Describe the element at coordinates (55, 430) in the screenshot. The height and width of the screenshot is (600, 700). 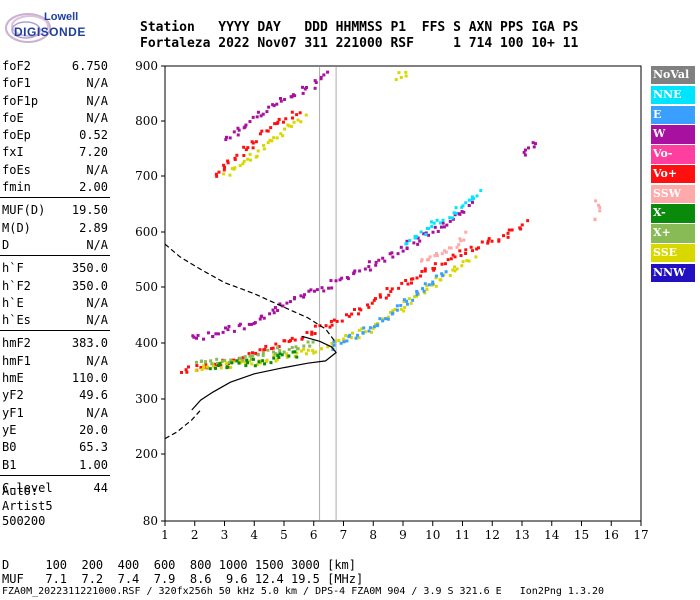
I see `param-row: yE 20.0` at that location.